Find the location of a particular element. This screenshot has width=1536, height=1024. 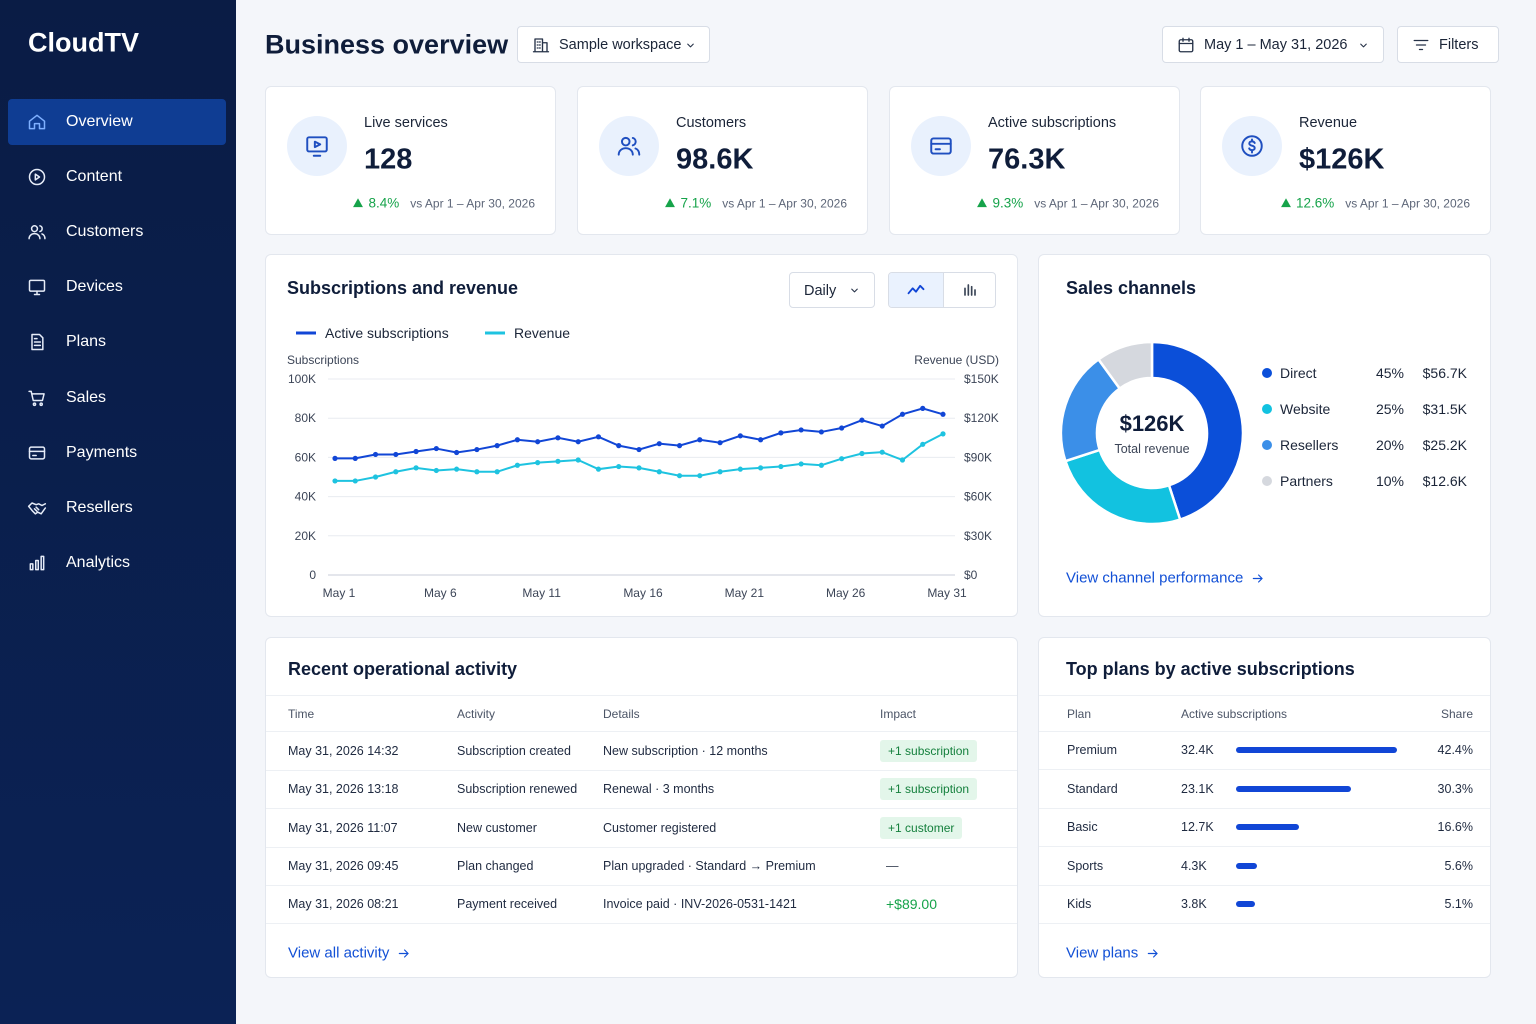

chart-title: Subscriptions and revenue is located at coordinates (403, 288).